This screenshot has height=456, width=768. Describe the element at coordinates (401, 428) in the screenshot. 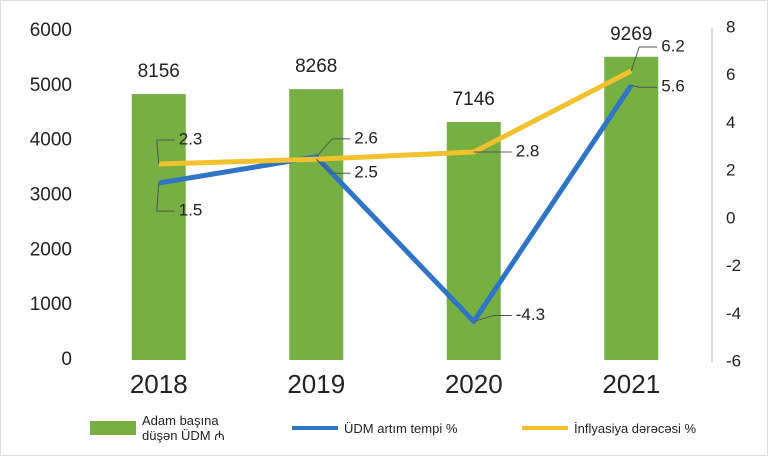

I see `legend-label: ÜDM artım tempi %` at that location.